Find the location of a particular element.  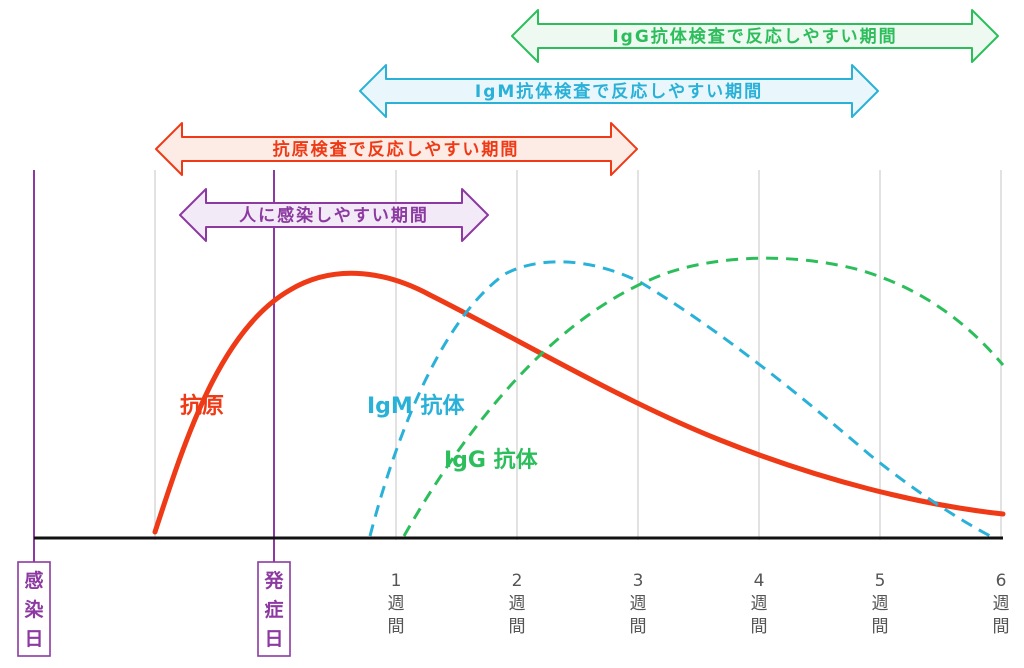

week-tick-3: 3 週 間 is located at coordinates (638, 604).